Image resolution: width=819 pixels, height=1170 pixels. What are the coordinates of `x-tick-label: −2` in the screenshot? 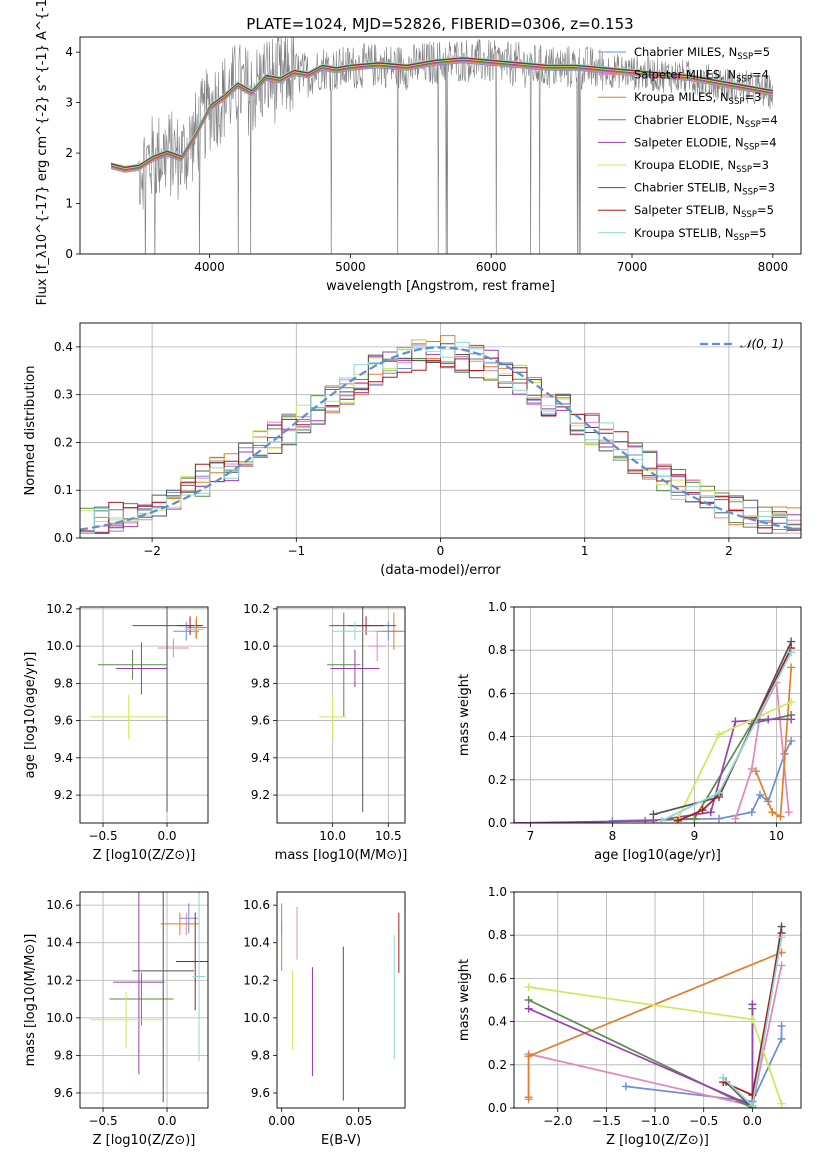 It's located at (152, 551).